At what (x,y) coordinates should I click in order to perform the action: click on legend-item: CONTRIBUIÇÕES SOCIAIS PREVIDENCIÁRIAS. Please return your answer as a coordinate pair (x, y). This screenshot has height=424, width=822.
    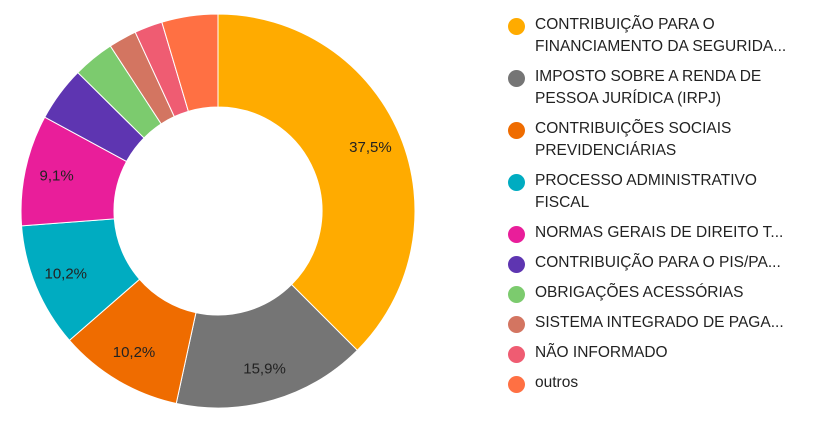
    Looking at the image, I should click on (658, 140).